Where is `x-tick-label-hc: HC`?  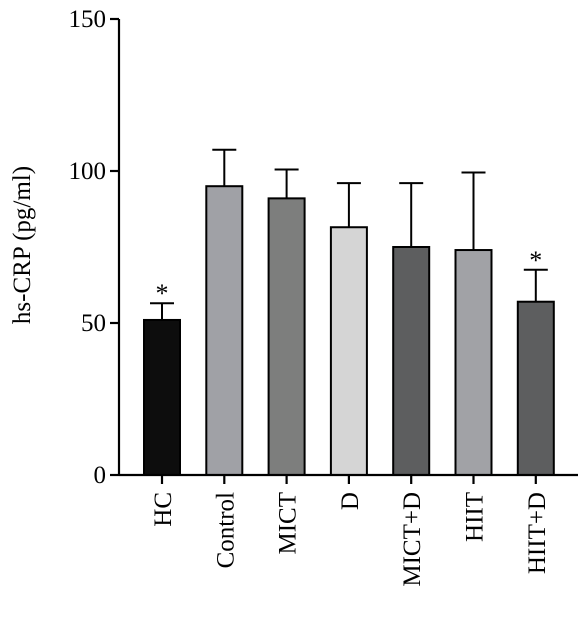 x-tick-label-hc: HC is located at coordinates (163, 509).